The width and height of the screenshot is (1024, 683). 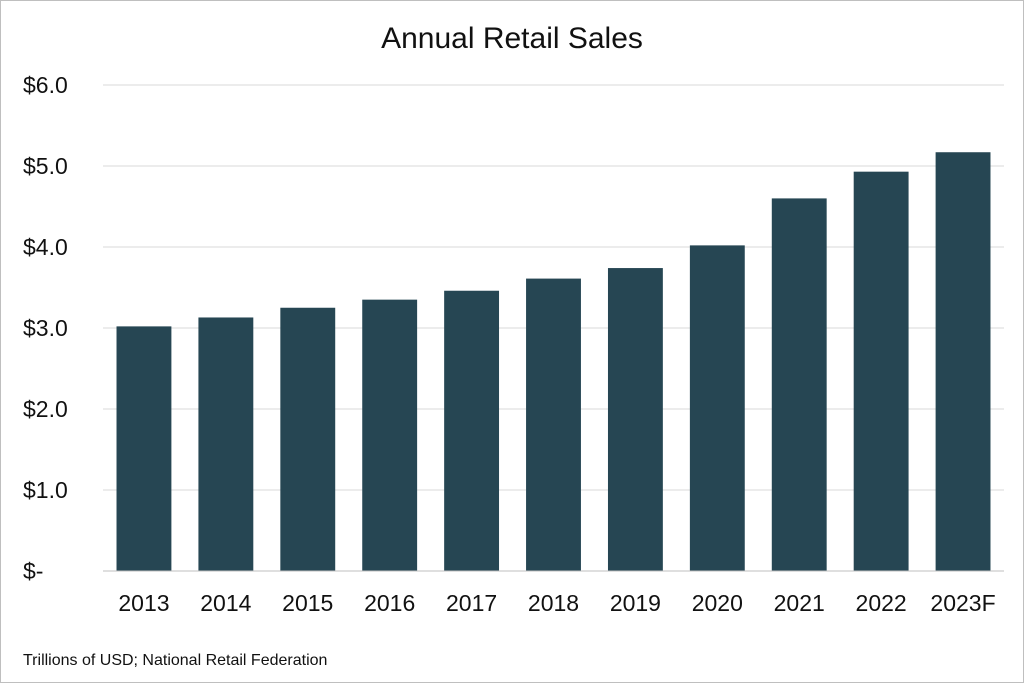 I want to click on x-tick-label: 2023F, so click(x=962, y=603).